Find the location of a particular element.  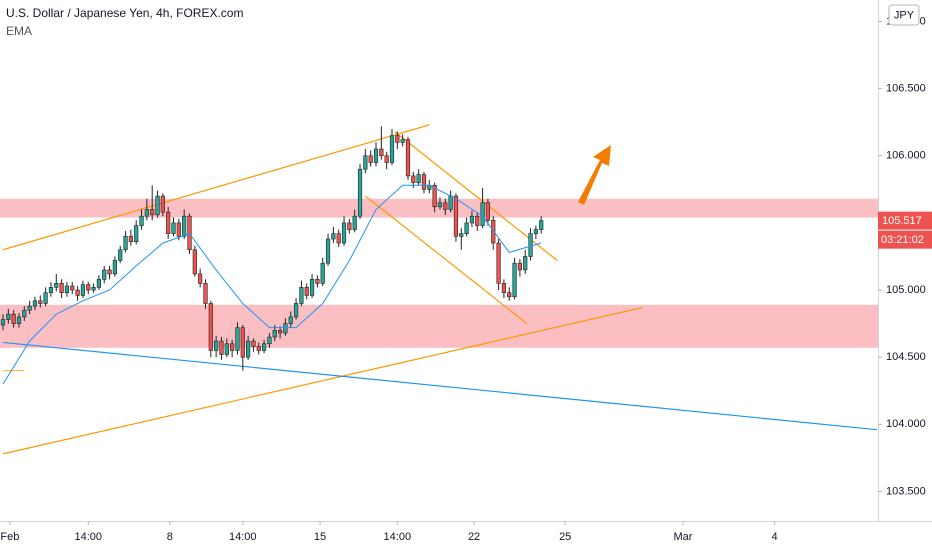

y-tick-label: 103.500 is located at coordinates (906, 491).